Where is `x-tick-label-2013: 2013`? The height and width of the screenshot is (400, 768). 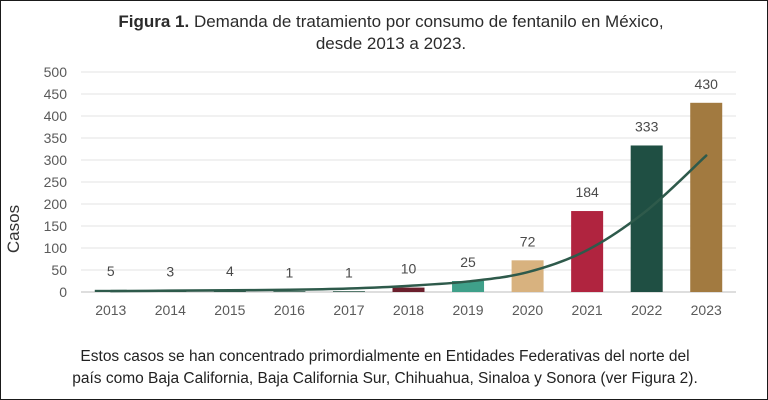 x-tick-label-2013: 2013 is located at coordinates (110, 310).